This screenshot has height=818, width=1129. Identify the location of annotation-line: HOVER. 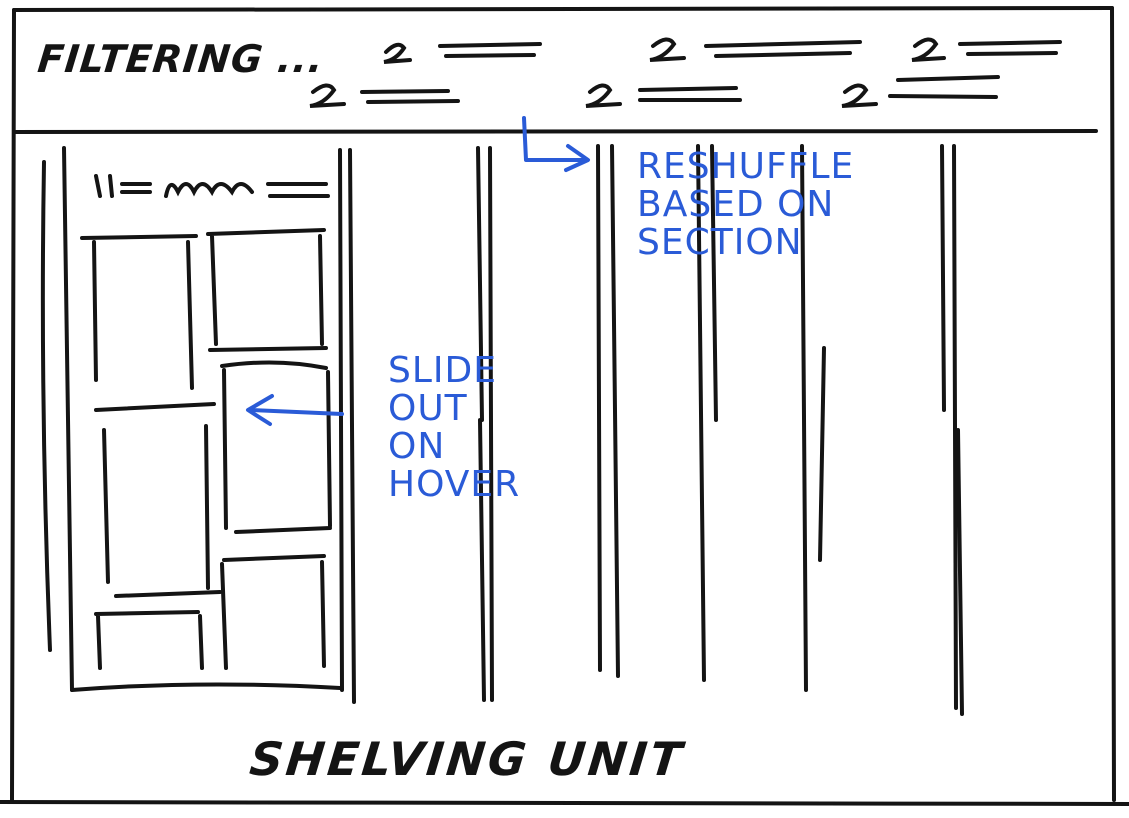
(454, 484).